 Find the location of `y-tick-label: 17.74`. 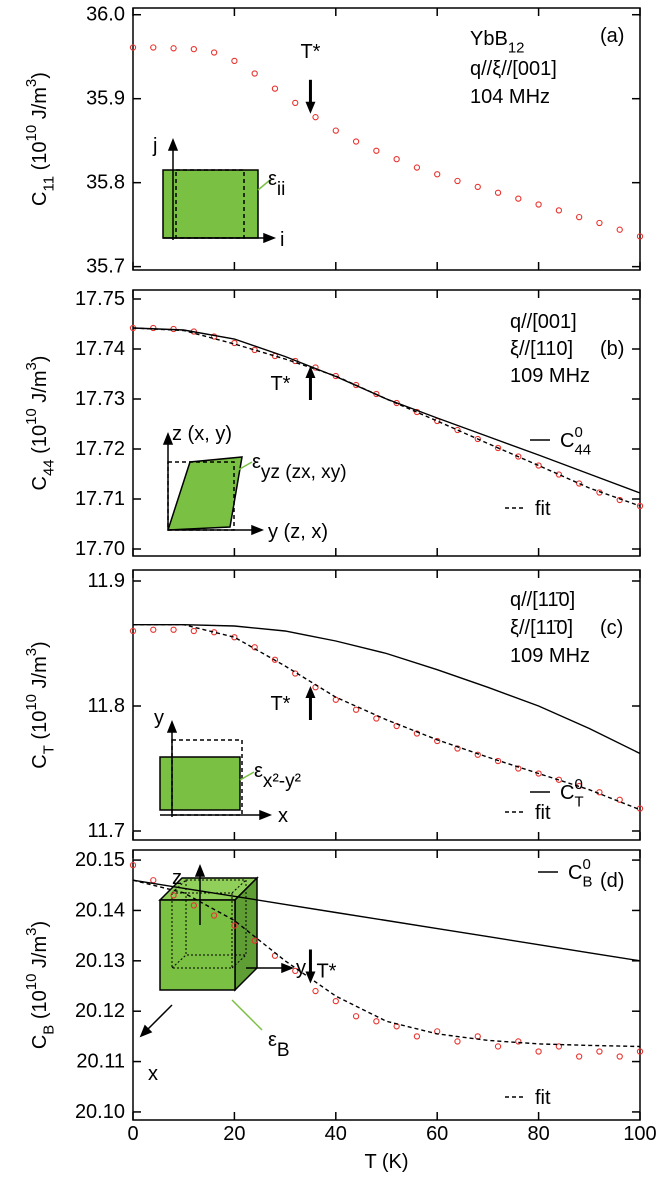

y-tick-label: 17.74 is located at coordinates (100, 349).